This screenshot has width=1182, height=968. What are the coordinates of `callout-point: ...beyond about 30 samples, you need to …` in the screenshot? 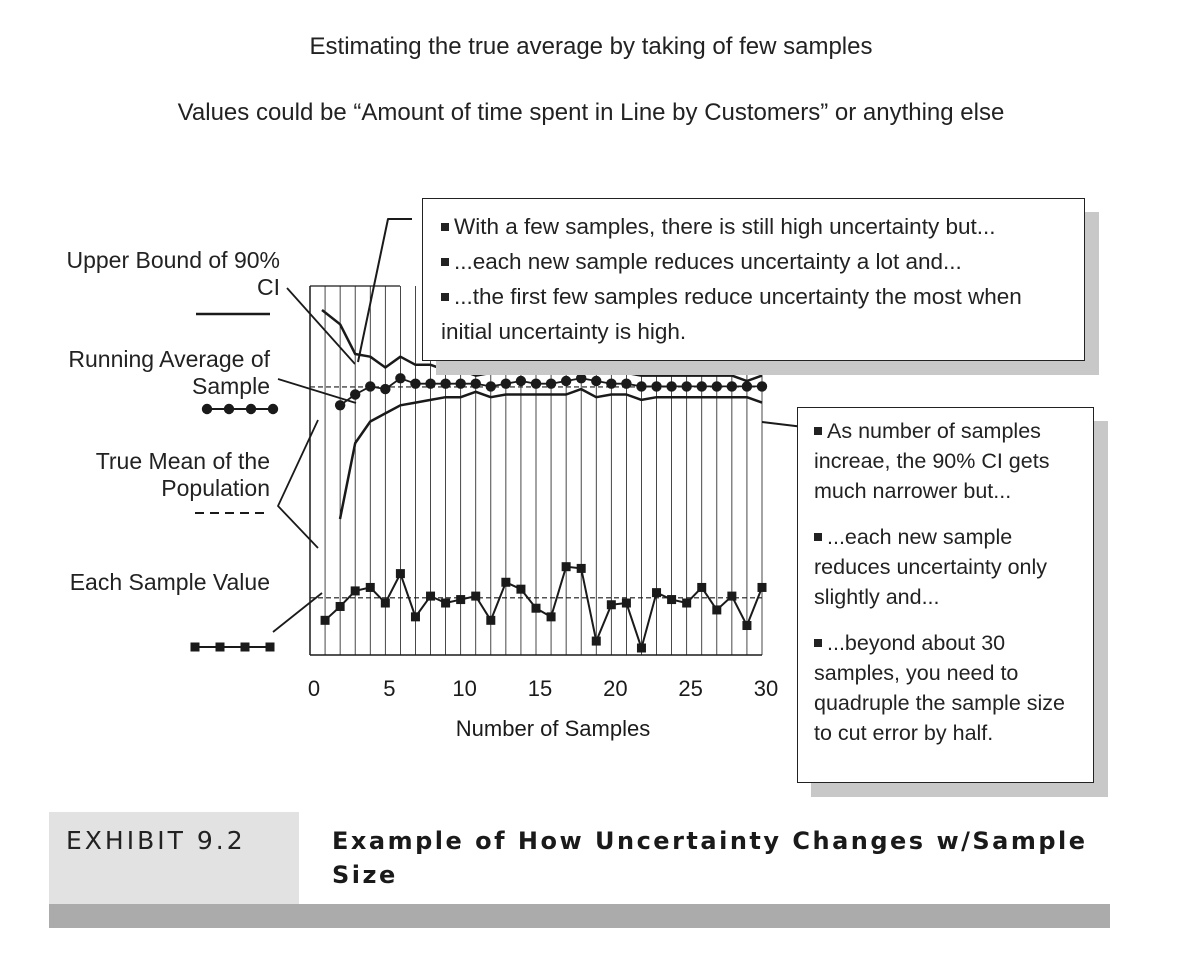 It's located at (939, 688).